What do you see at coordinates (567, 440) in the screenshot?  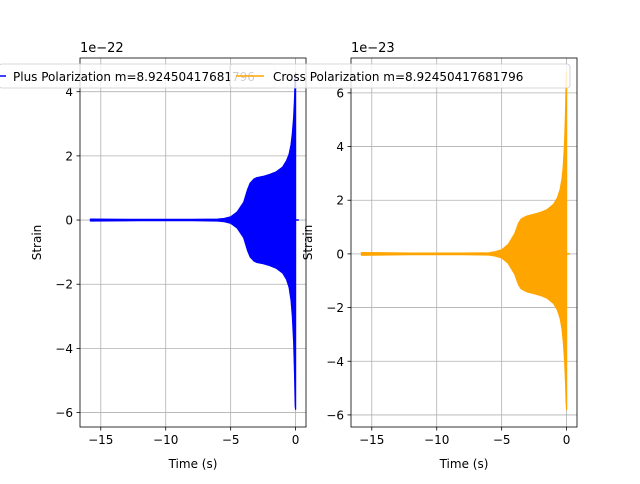 I see `cross-x-tick-label: 0` at bounding box center [567, 440].